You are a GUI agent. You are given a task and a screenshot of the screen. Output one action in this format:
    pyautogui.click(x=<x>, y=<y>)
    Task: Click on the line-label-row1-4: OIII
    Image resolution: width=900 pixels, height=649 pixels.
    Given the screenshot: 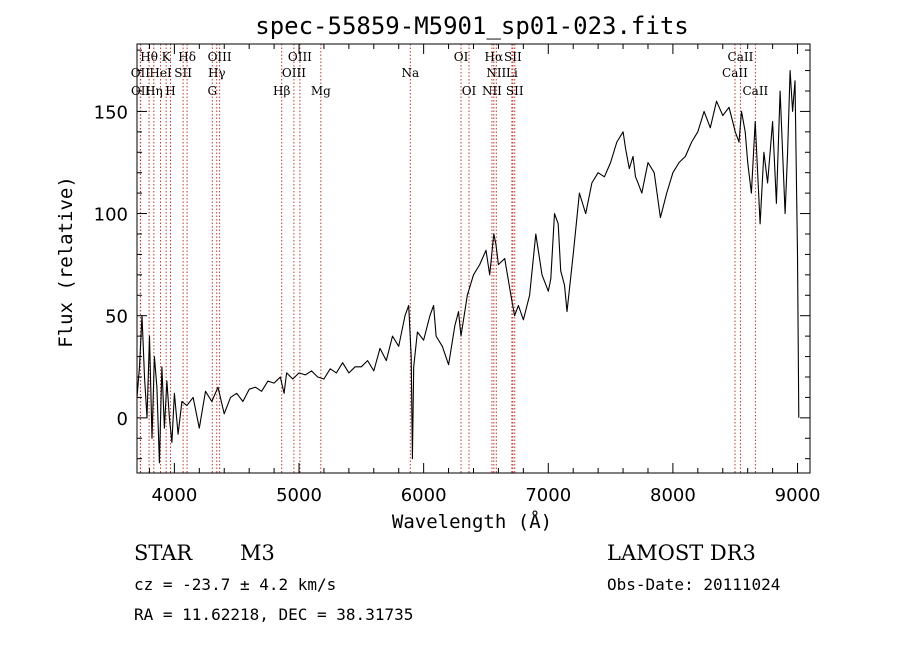 What is the action you would take?
    pyautogui.click(x=300, y=57)
    